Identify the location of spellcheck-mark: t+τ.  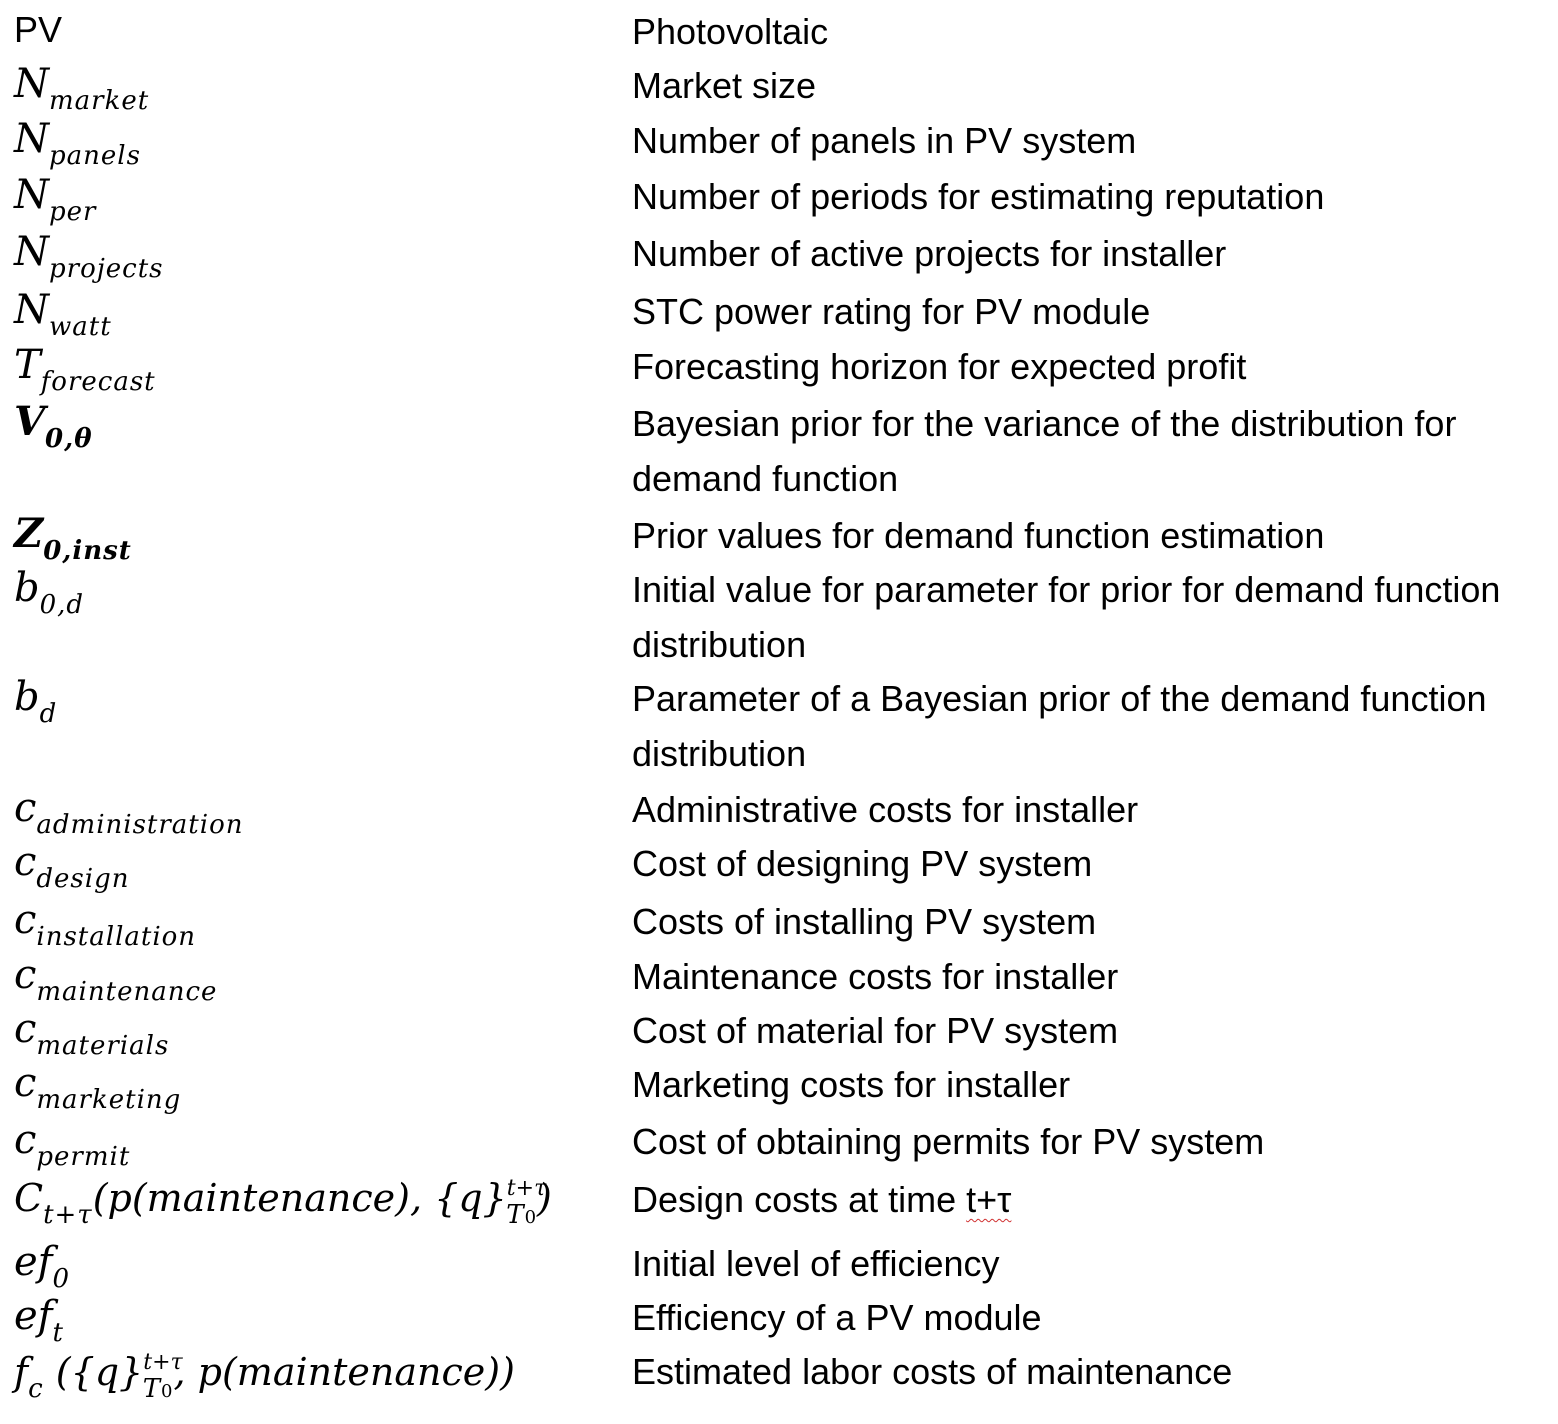
(989, 1199).